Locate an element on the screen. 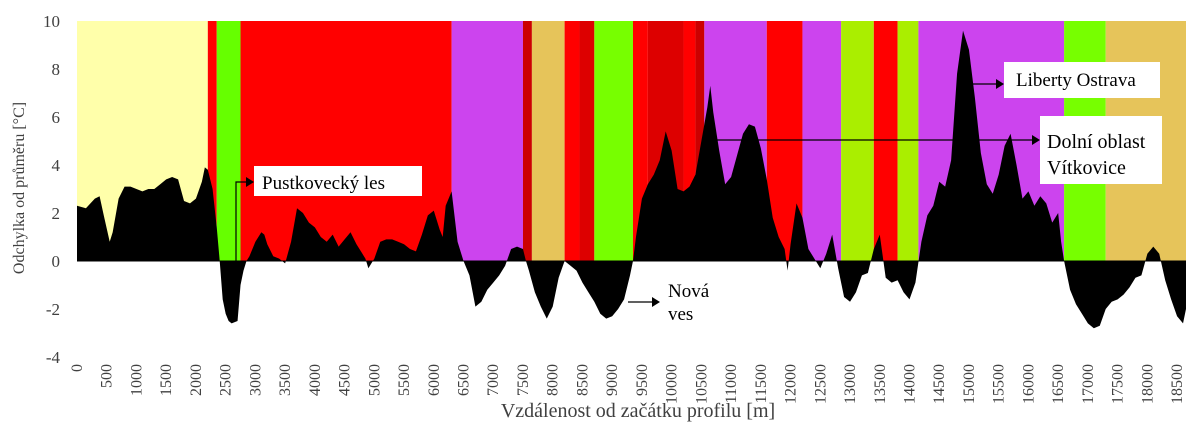  label-box-dolni-oblast-vitkovice is located at coordinates (1101, 150).